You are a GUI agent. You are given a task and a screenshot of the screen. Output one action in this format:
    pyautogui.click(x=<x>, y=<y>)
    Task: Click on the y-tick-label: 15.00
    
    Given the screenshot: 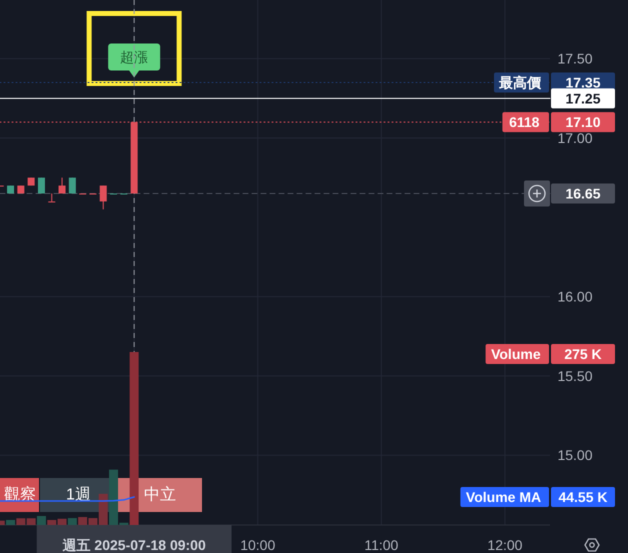 What is the action you would take?
    pyautogui.click(x=575, y=455)
    